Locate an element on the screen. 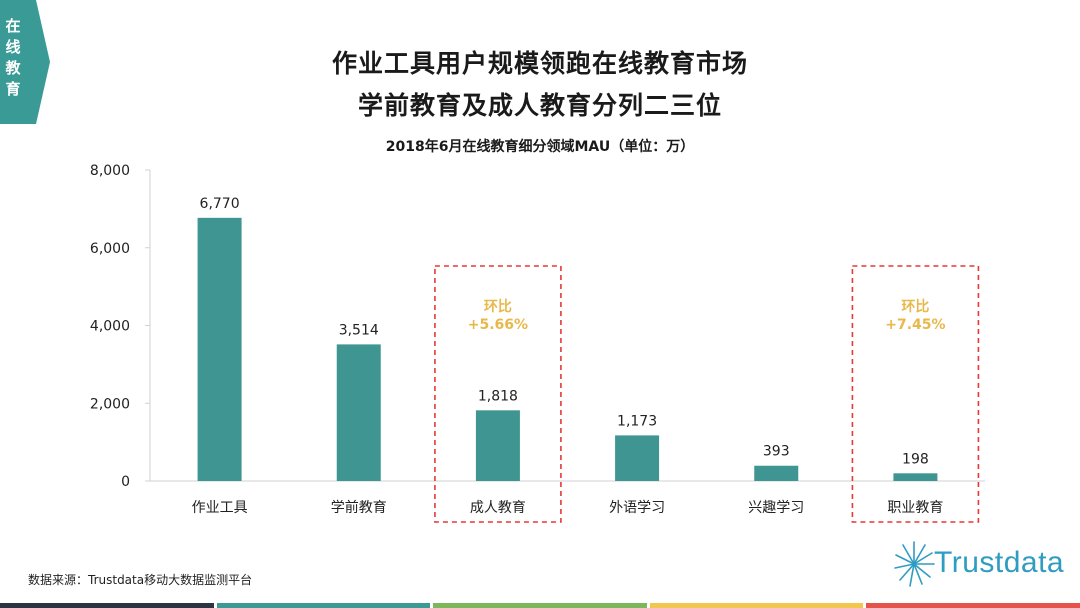  x-tick-label: 成人教育 is located at coordinates (498, 508).